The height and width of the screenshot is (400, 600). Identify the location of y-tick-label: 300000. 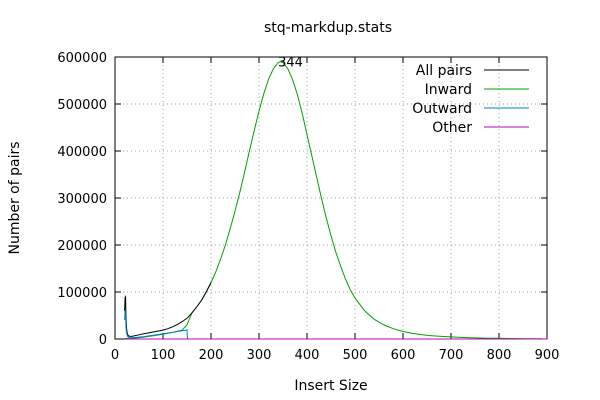
(82, 199).